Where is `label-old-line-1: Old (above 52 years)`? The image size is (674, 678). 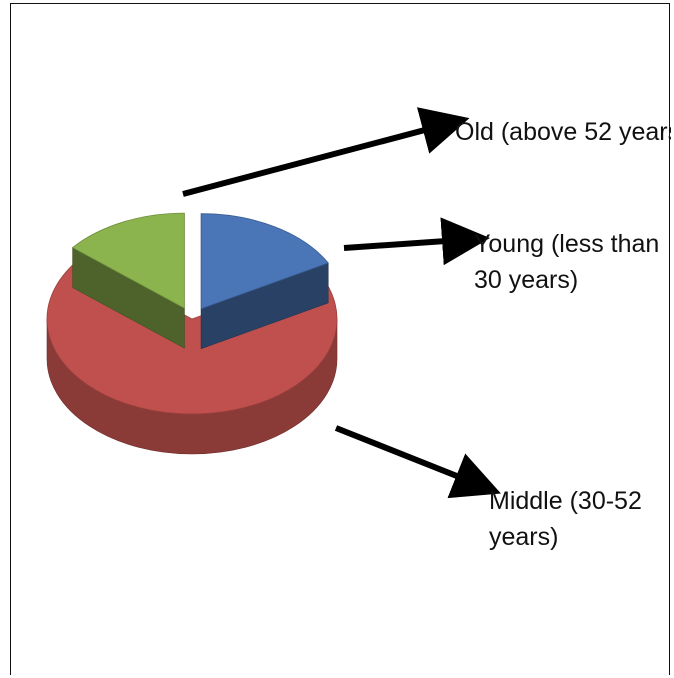 label-old-line-1: Old (above 52 years) is located at coordinates (563, 132).